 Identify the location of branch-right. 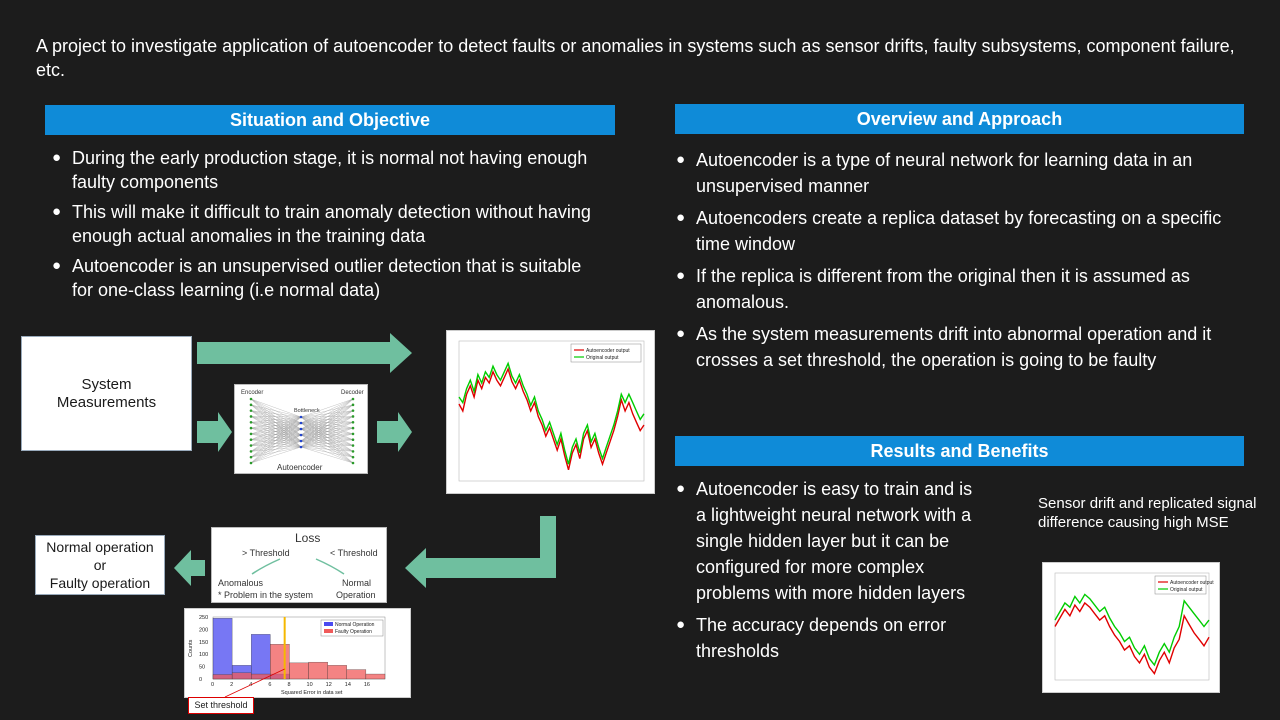
(330, 566).